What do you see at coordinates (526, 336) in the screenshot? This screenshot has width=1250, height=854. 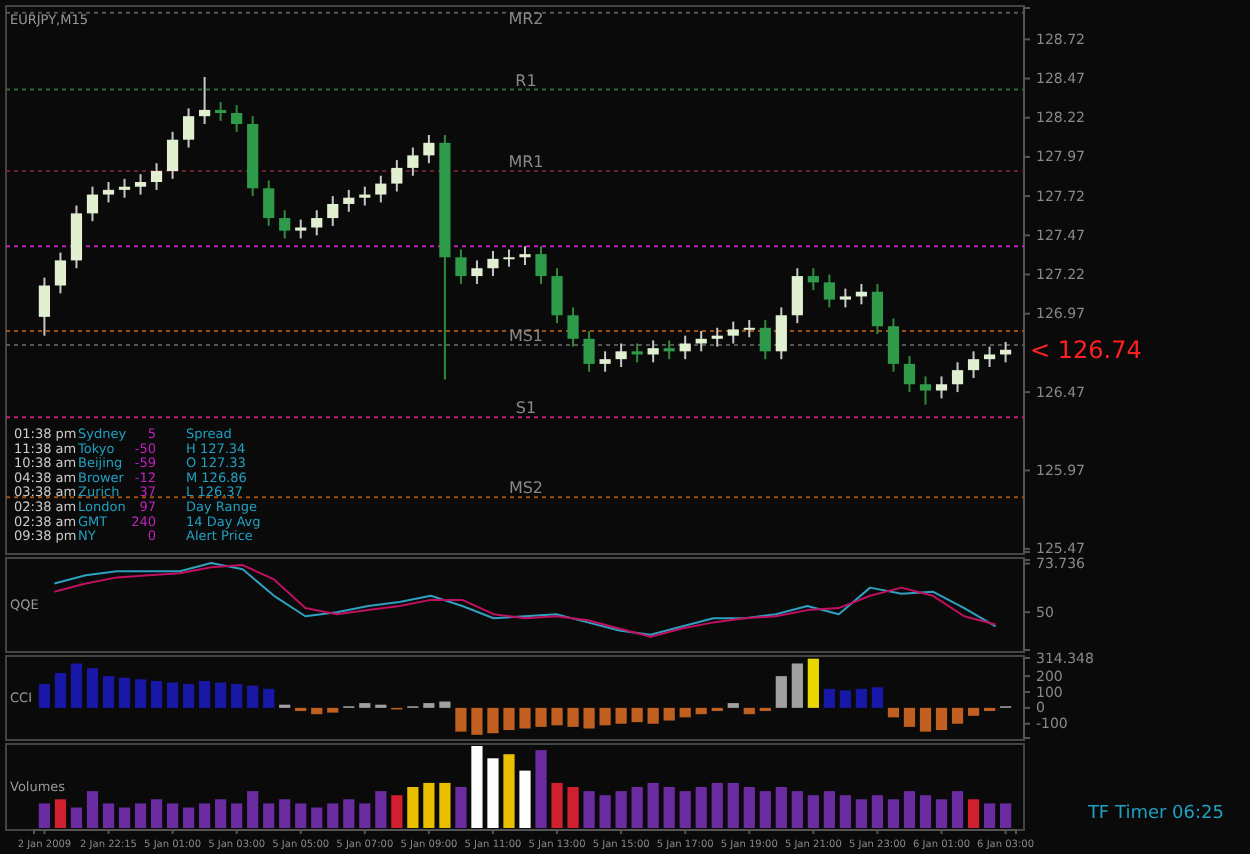 I see `ref-line-label: MS1` at bounding box center [526, 336].